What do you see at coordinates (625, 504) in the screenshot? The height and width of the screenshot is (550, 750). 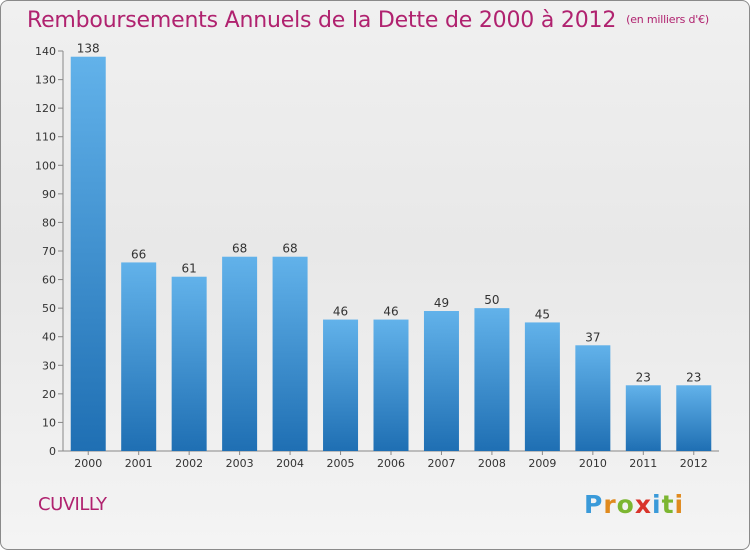 I see `logo-letter: o` at bounding box center [625, 504].